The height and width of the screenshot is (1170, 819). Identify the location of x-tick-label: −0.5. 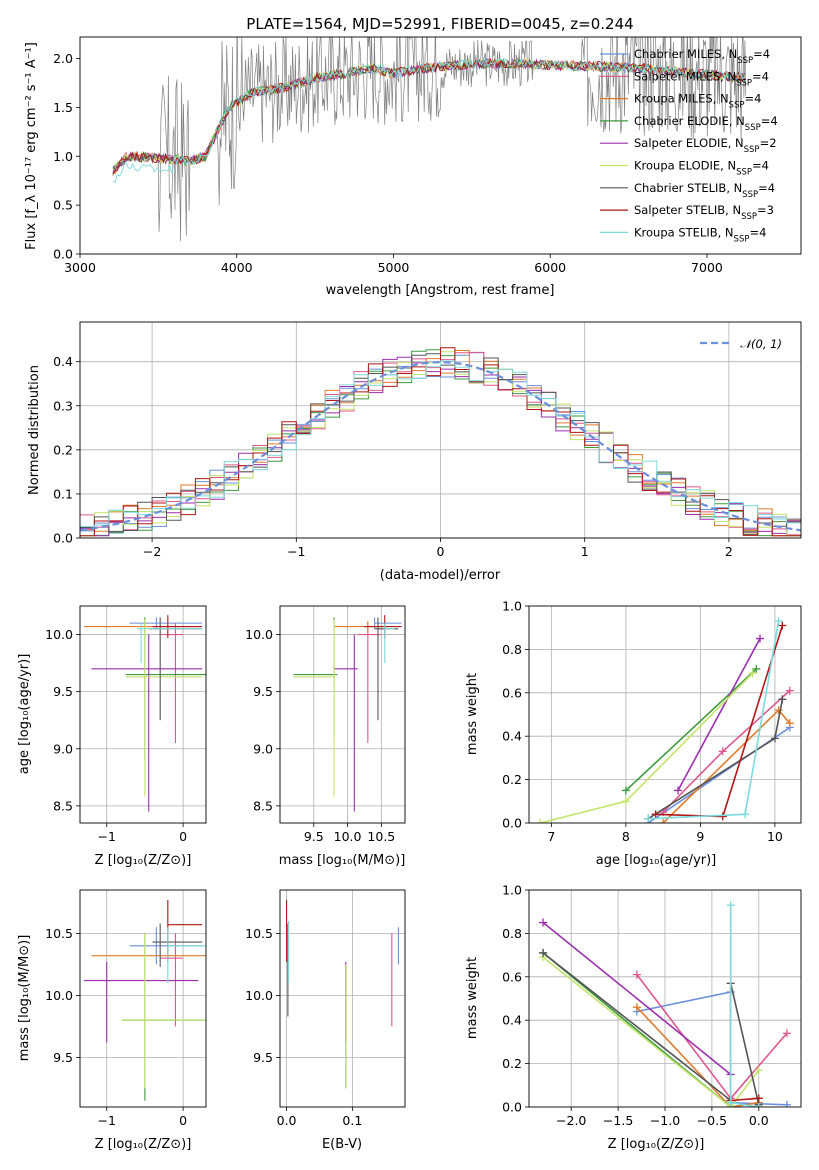
(712, 1120).